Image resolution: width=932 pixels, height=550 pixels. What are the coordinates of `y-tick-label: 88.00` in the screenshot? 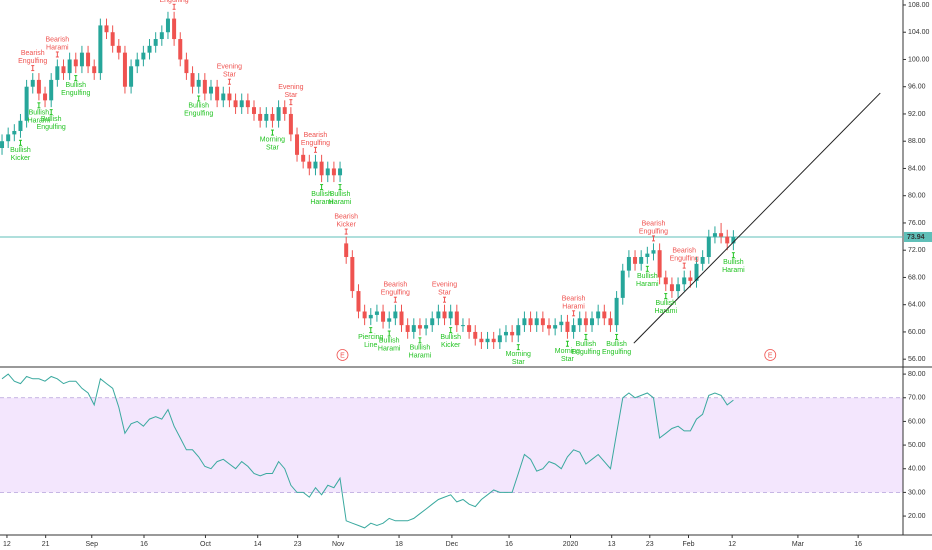 It's located at (917, 141).